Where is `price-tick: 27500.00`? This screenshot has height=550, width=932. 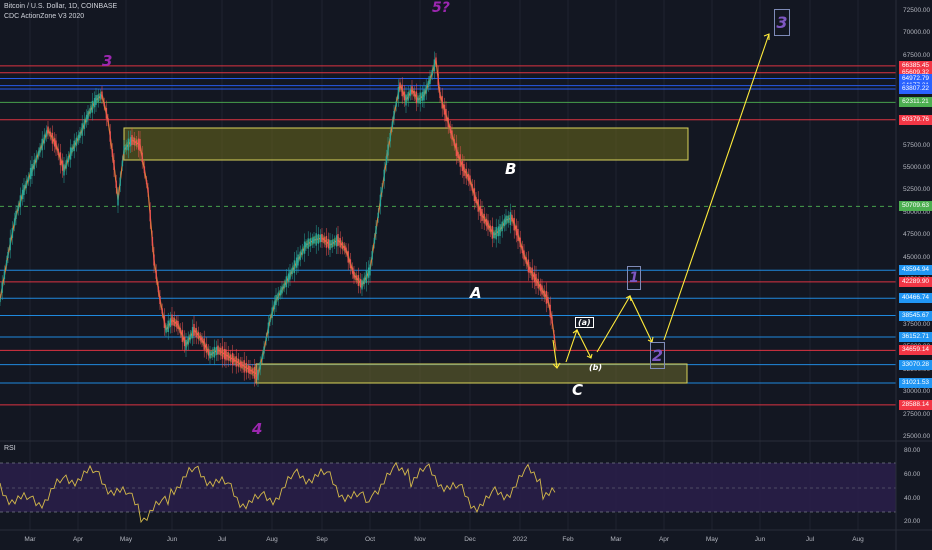 price-tick: 27500.00 is located at coordinates (917, 414).